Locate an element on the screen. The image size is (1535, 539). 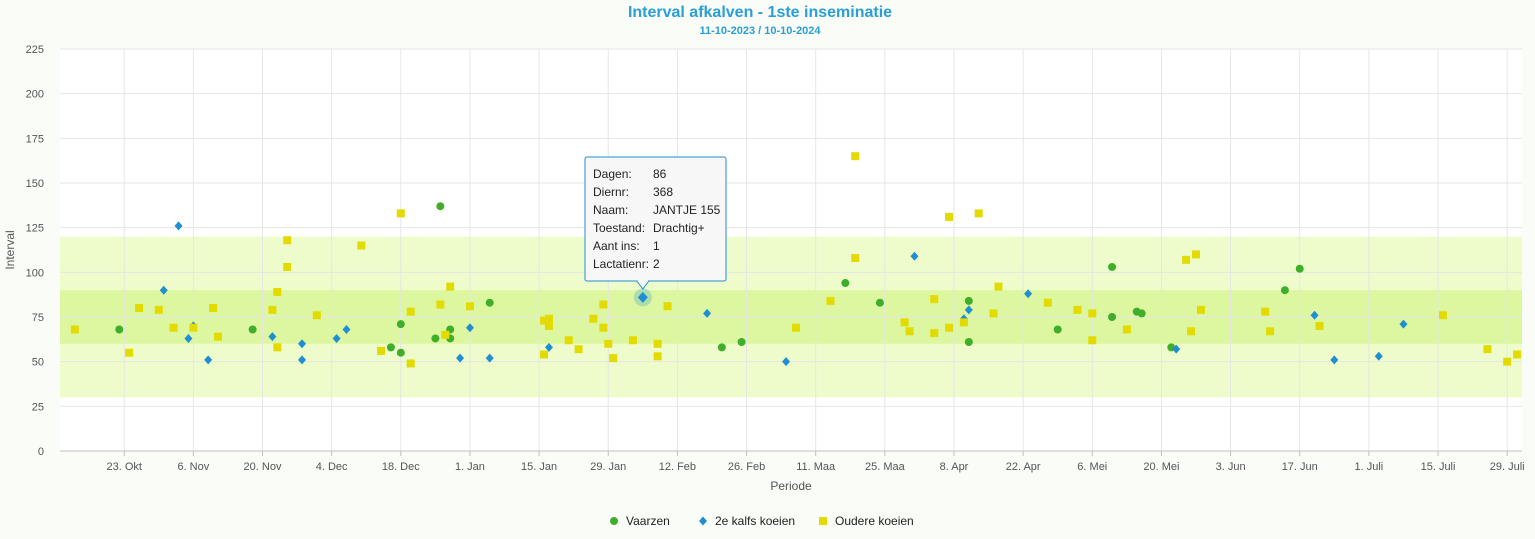
x-tick-label: 1. Jan is located at coordinates (470, 467).